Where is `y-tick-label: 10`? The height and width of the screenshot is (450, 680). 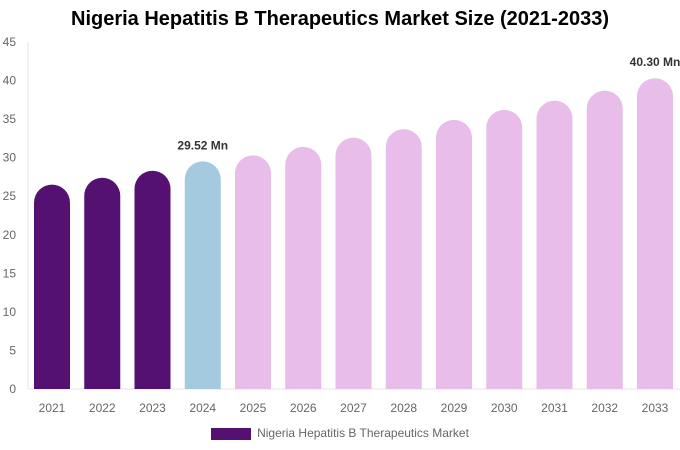
y-tick-label: 10 is located at coordinates (10, 312).